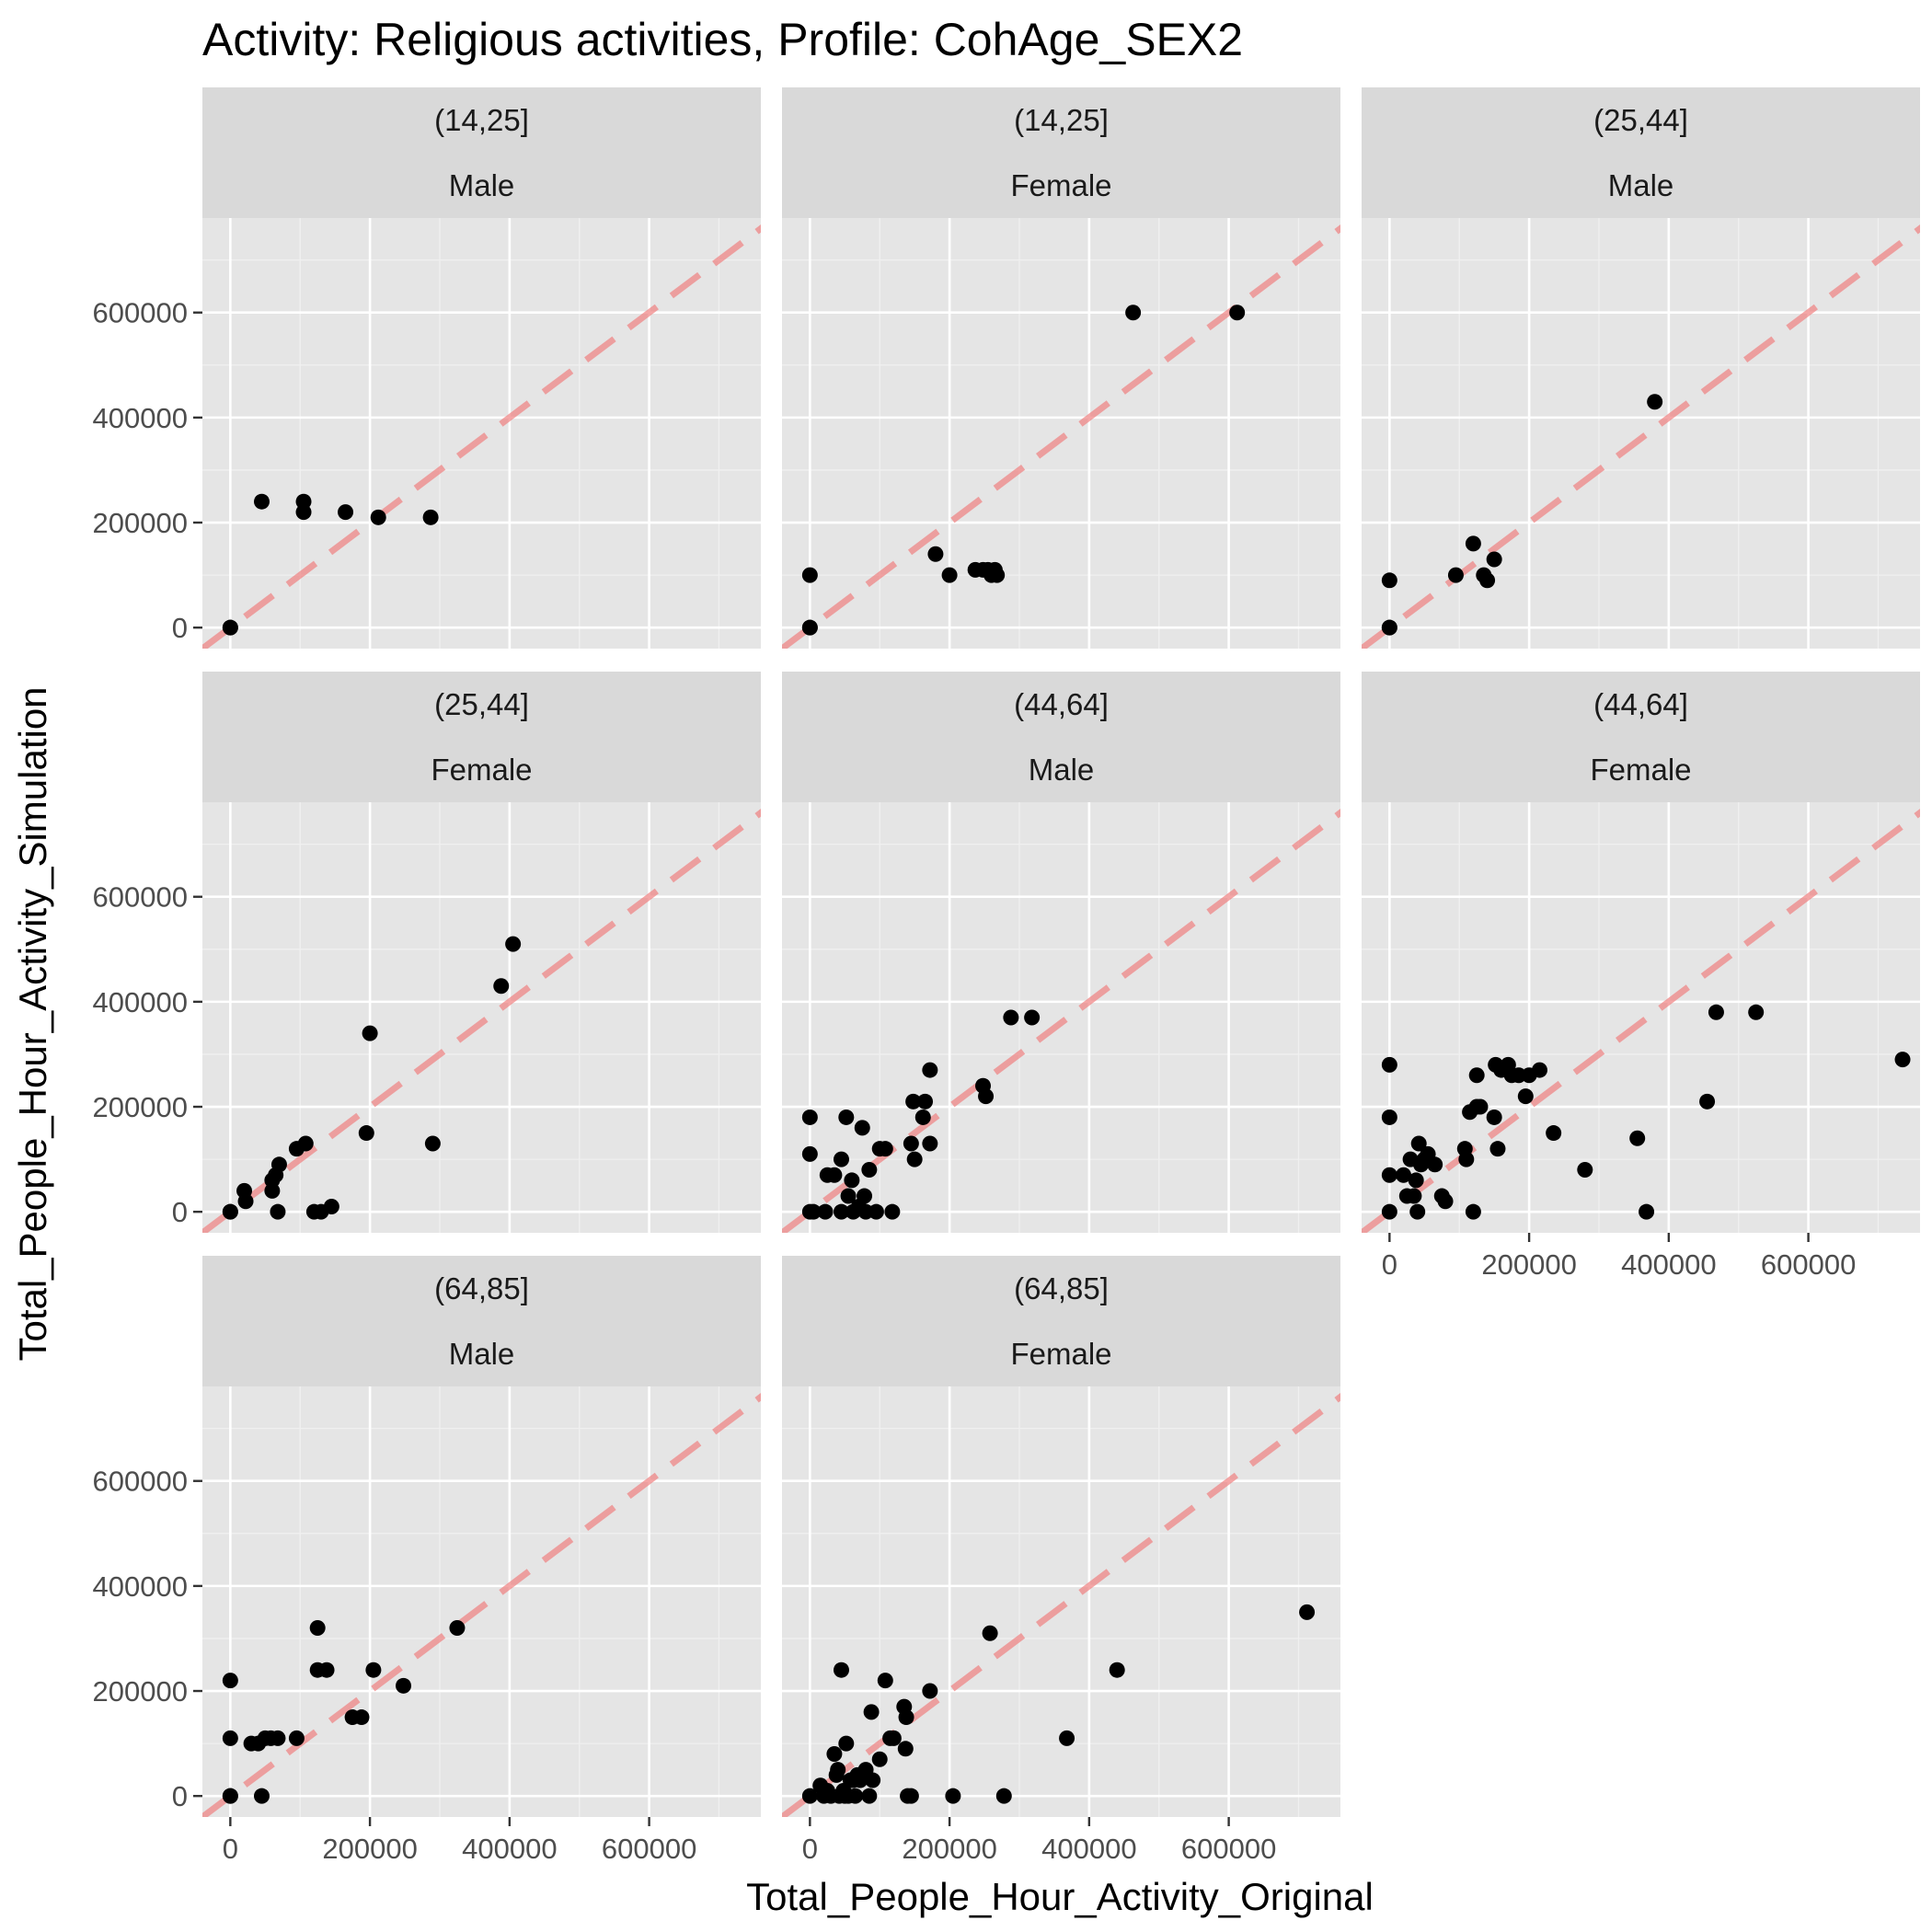 The image size is (1932, 1932). Describe the element at coordinates (481, 1536) in the screenshot. I see `facet-64-85-male: (64,85] Male` at that location.